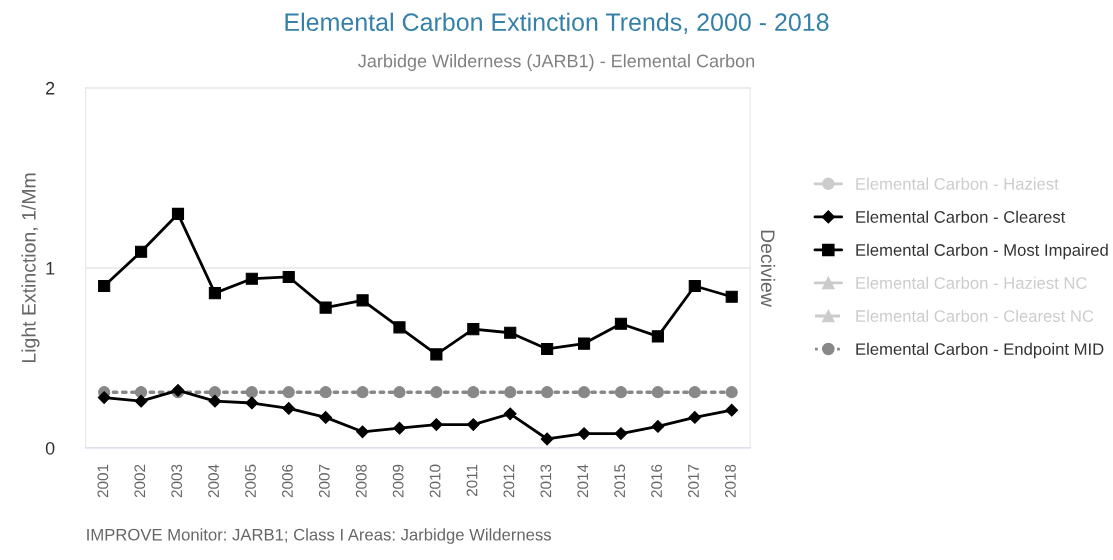 Image resolution: width=1113 pixels, height=560 pixels. Describe the element at coordinates (982, 251) in the screenshot. I see `legend-label: Elemental Carbon - Most Impaired` at that location.